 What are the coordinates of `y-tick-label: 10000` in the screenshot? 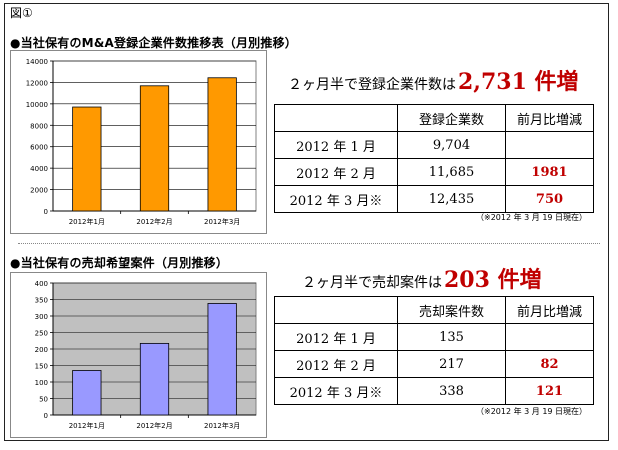 It's located at (37, 105).